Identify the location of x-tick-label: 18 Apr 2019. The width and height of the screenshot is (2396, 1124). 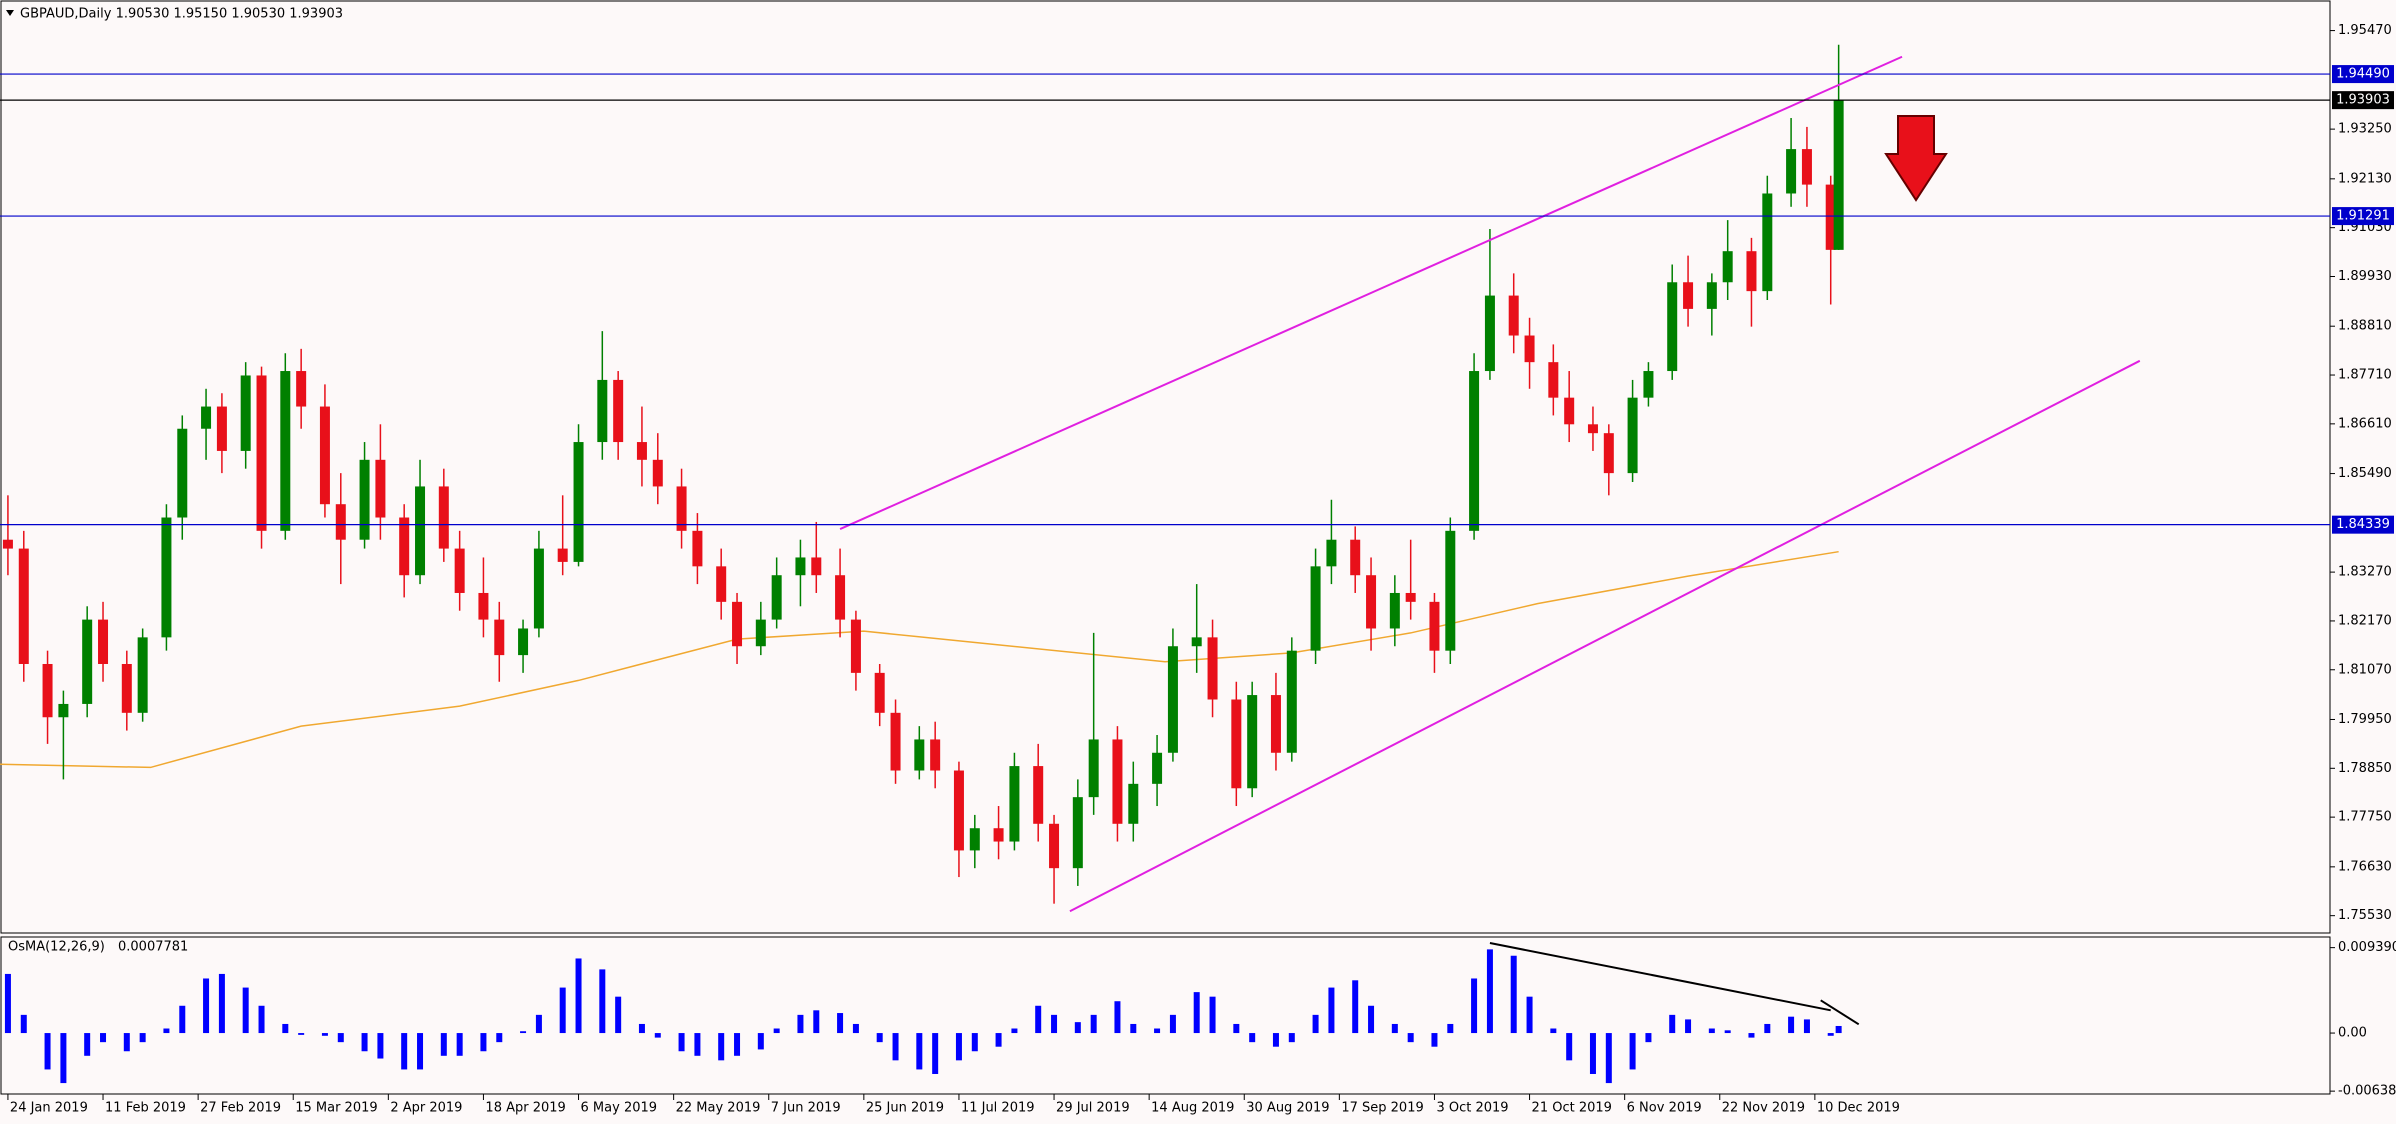
(525, 1108).